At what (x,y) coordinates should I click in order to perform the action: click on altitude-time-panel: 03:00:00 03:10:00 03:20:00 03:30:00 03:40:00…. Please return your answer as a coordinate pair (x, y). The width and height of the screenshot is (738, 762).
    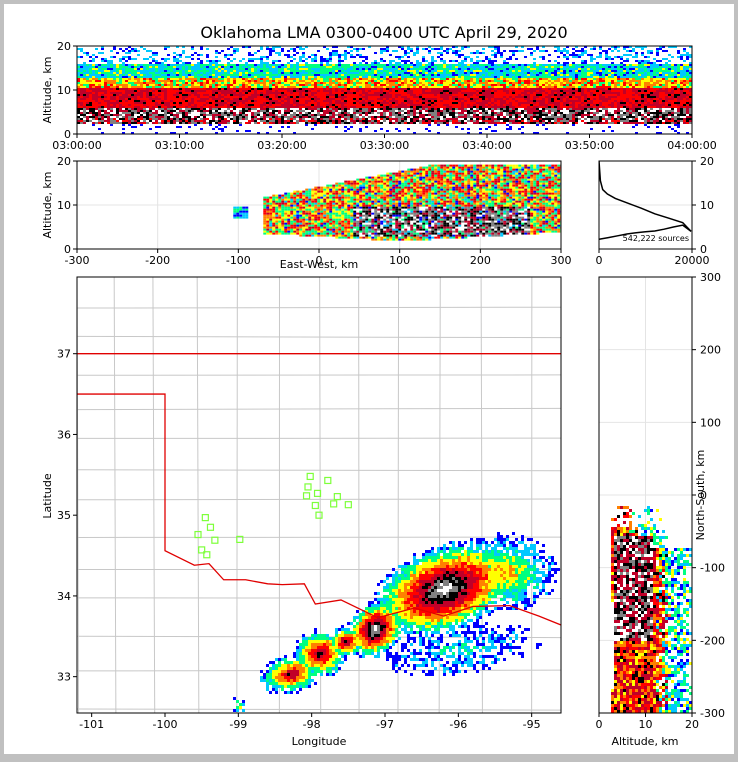
    Looking at the image, I should click on (379, 96).